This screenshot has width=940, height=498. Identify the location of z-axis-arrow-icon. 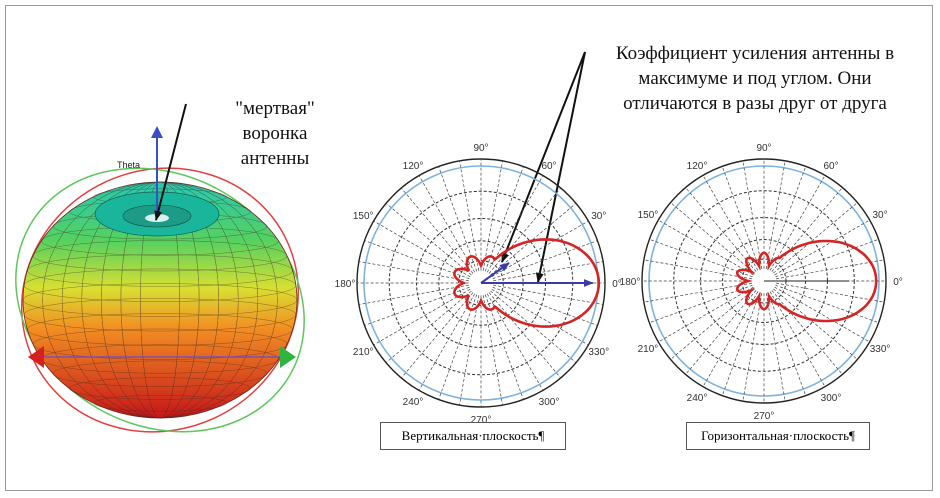
(157, 132).